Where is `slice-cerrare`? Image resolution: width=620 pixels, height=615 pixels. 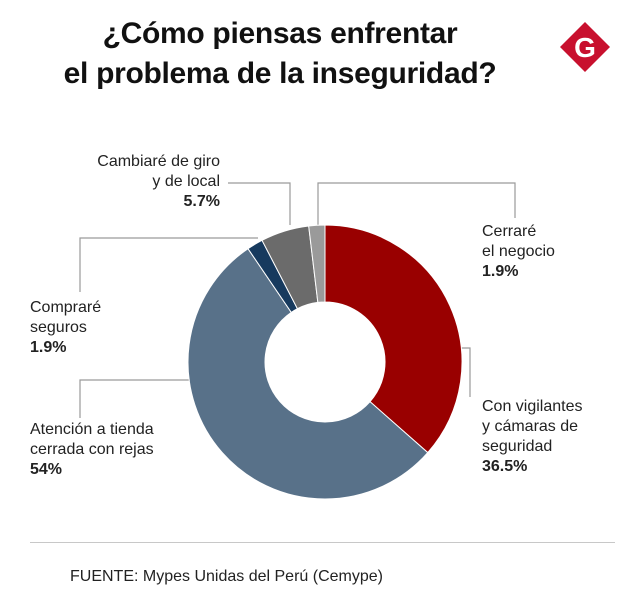
slice-cerrare is located at coordinates (317, 263).